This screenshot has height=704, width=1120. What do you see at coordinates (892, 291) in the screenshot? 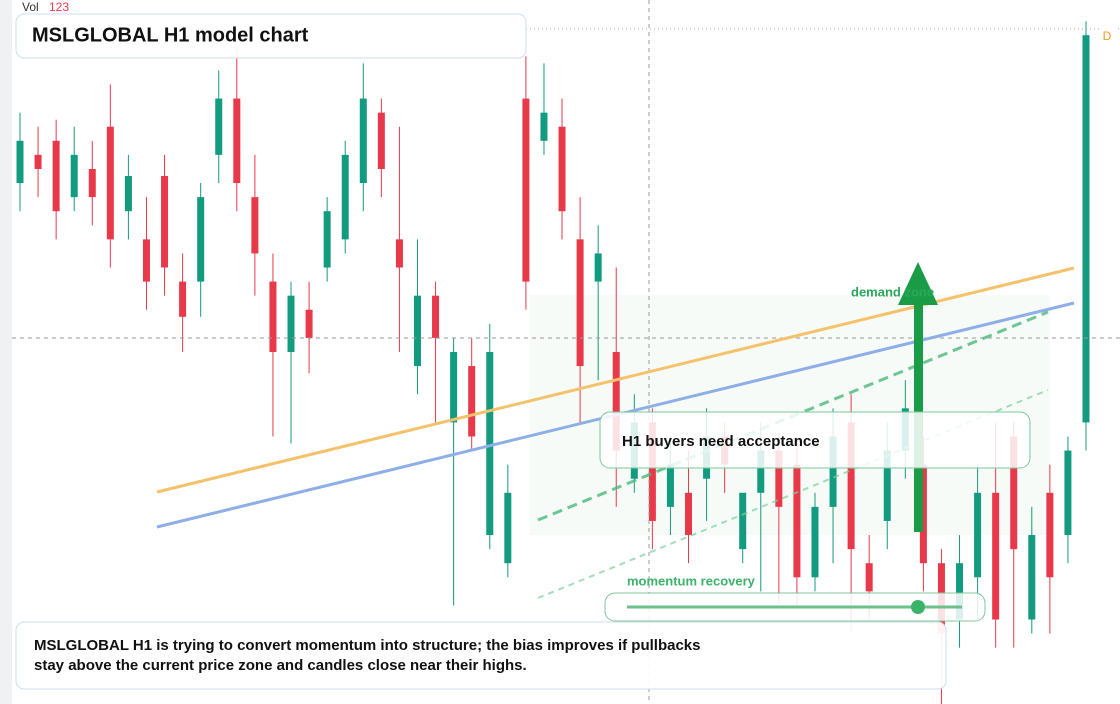
I see `zone-label: demand zone` at bounding box center [892, 291].